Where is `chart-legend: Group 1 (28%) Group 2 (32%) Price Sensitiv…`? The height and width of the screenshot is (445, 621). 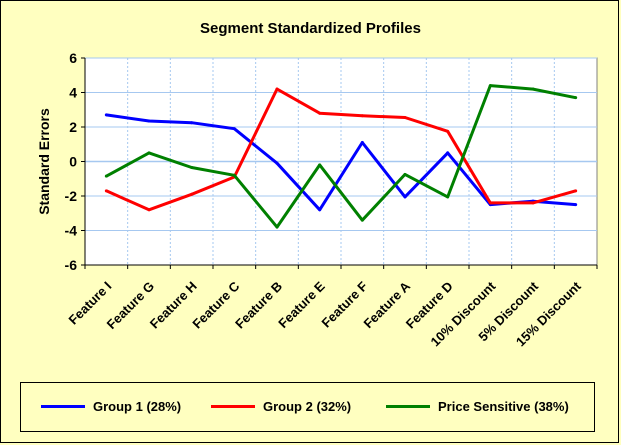
chart-legend: Group 1 (28%) Group 2 (32%) Price Sensitiv… is located at coordinates (307, 407).